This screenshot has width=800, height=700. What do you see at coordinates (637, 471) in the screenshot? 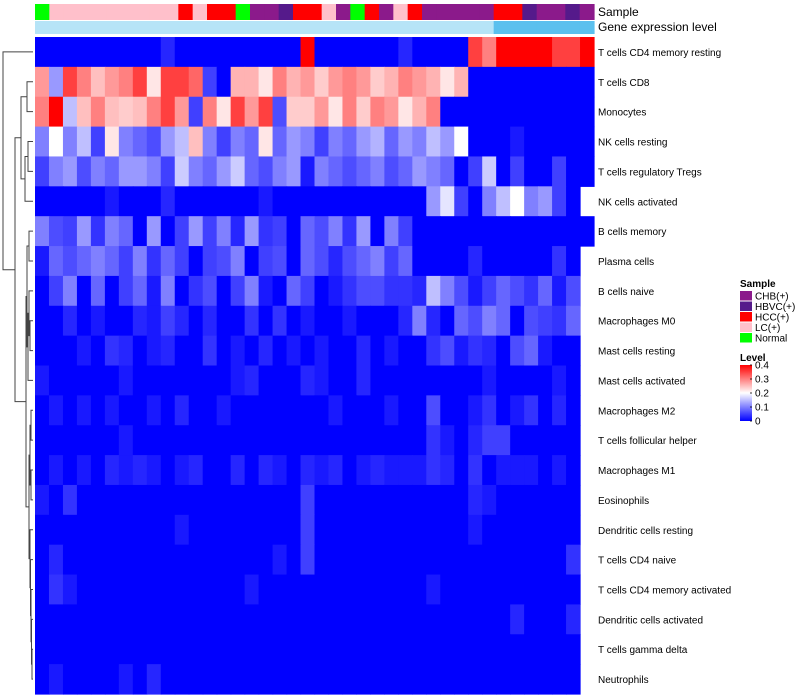
I see `row-label: Macrophages M1` at bounding box center [637, 471].